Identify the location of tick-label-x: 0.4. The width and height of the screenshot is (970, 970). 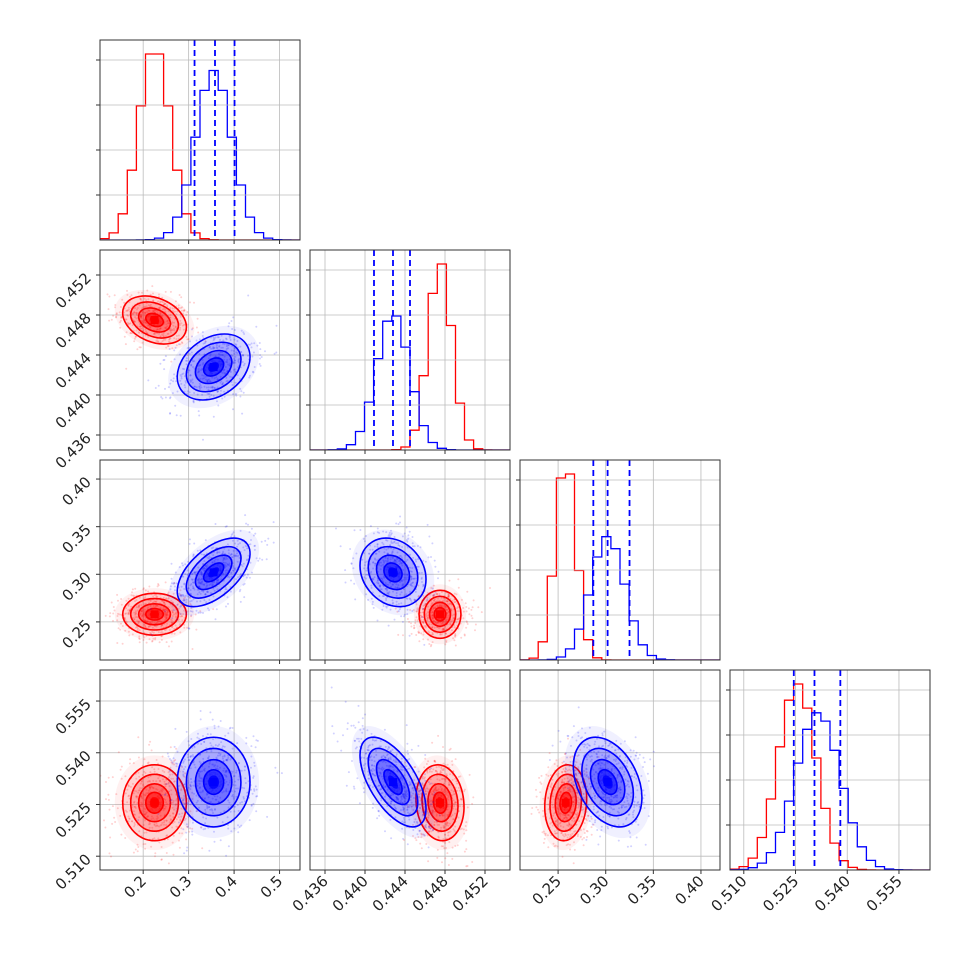
(226, 887).